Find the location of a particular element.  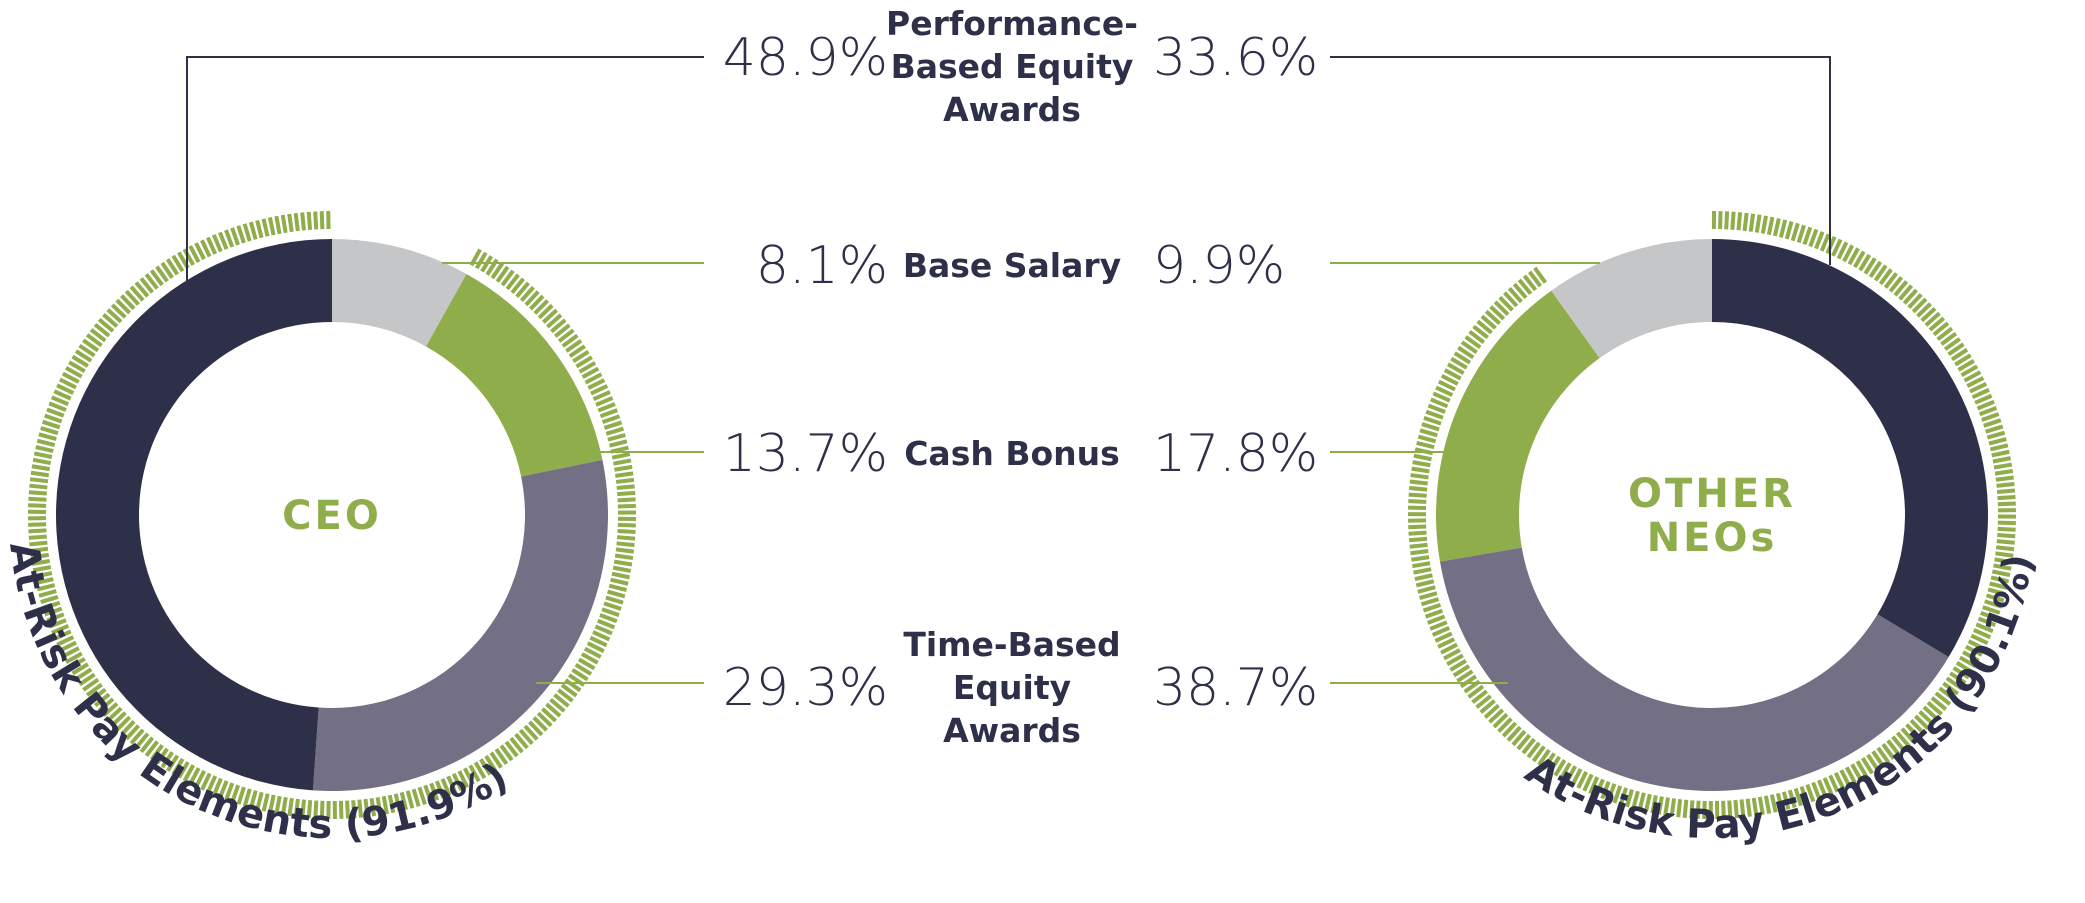

category-label-cash-bonus: Cash Bonus is located at coordinates (1012, 453).